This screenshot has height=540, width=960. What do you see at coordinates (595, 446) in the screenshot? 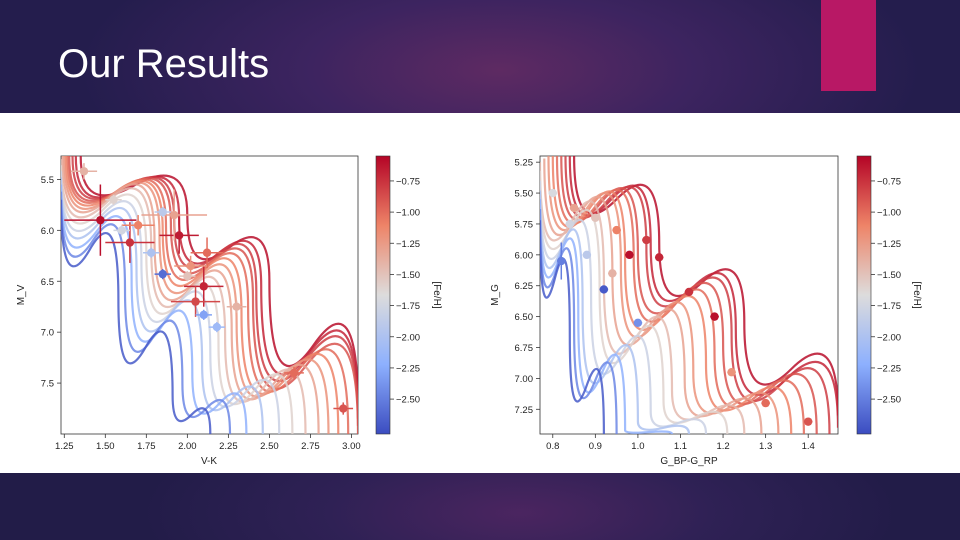
I see `x-tick-label: 0.9` at bounding box center [595, 446].